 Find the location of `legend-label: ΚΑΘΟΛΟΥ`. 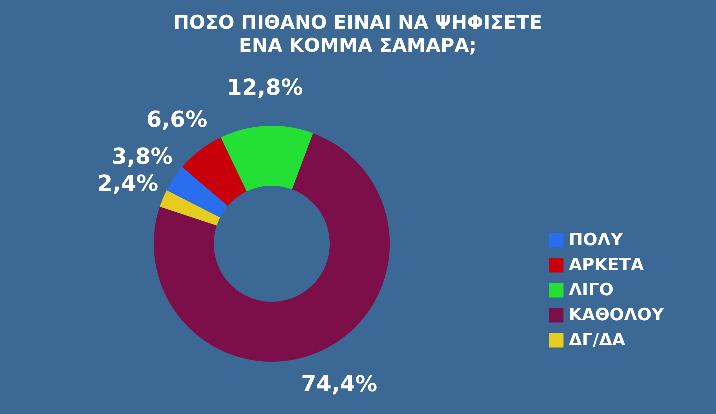

legend-label: ΚΑΘΟΛΟΥ is located at coordinates (617, 316).